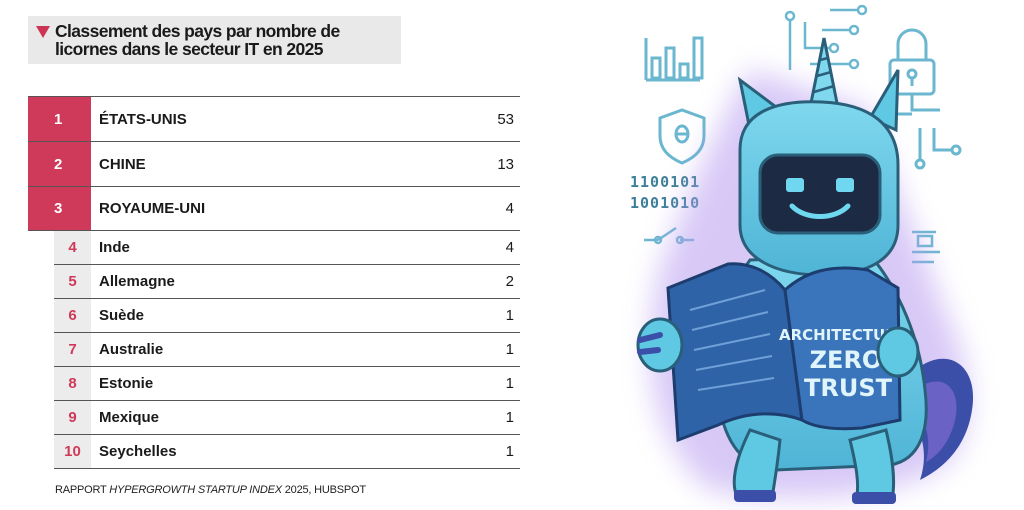  What do you see at coordinates (820, 198) in the screenshot?
I see `smiley-face` at bounding box center [820, 198].